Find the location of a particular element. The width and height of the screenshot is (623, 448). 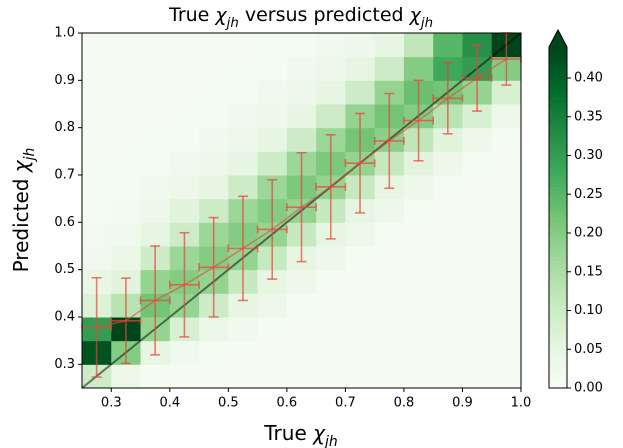

y-tick-label: 0.3 is located at coordinates (64, 364).